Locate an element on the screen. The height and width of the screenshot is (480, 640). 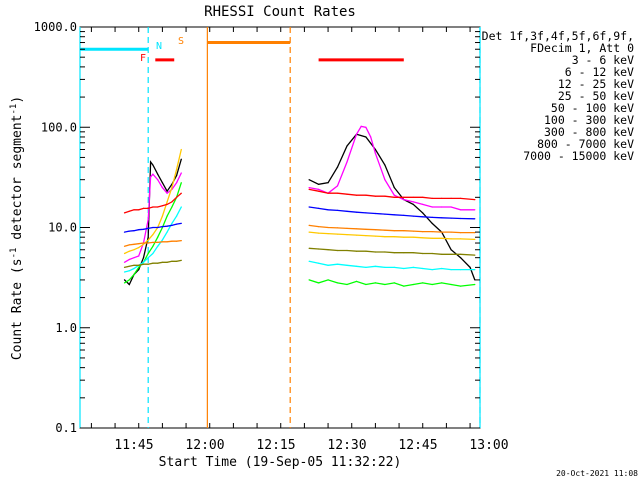
y-tick-label-1: 1.0 is located at coordinates (66, 328).